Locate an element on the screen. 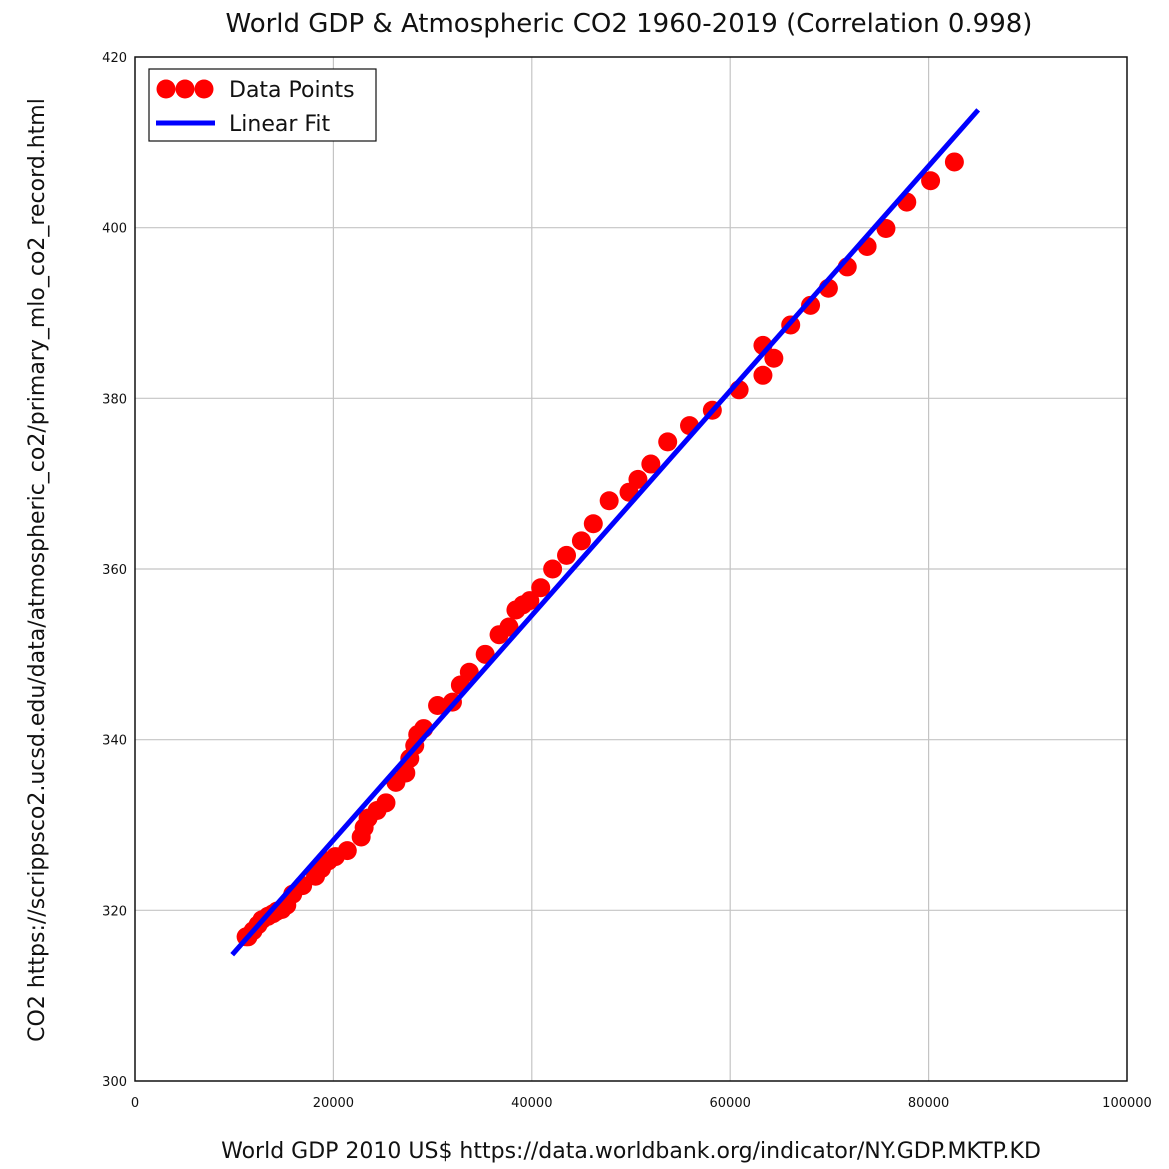 Image resolution: width=1169 pixels, height=1169 pixels. x-tick-label: 40000 is located at coordinates (531, 1103).